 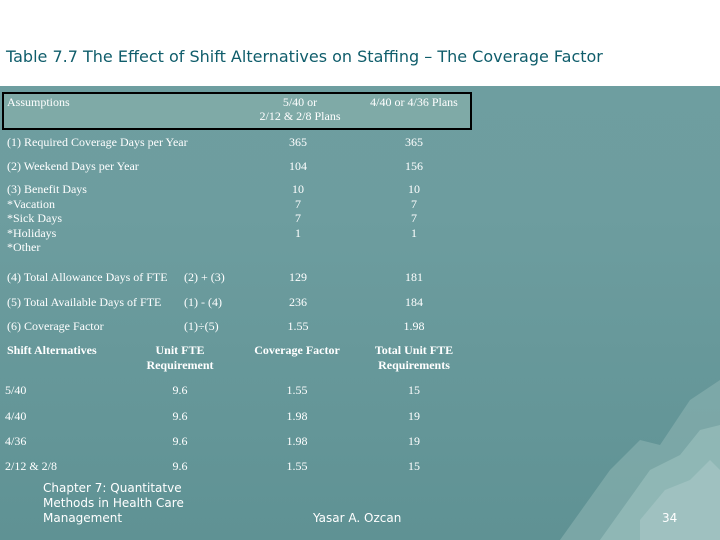 I want to click on other-plan-a: 1, so click(x=298, y=232).